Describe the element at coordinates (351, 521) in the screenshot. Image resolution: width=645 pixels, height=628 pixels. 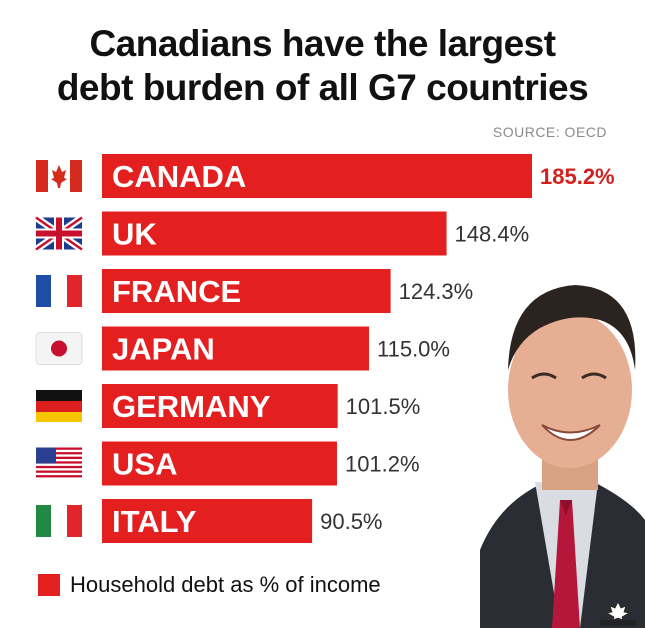
I see `value-label: 90.5%` at that location.